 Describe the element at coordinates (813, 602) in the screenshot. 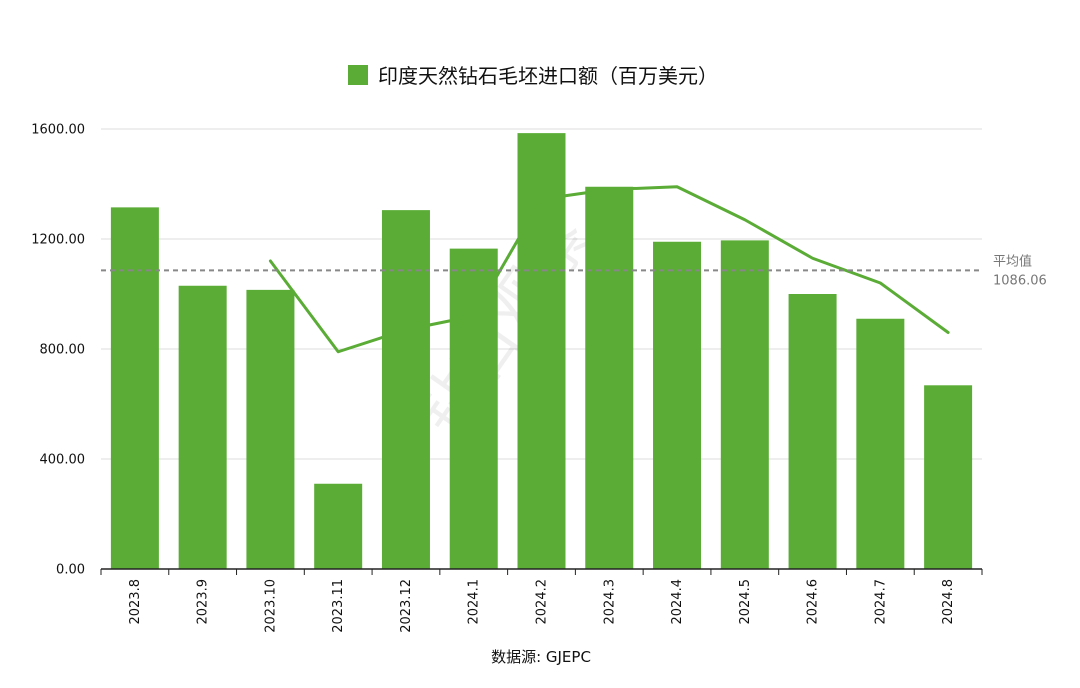

I see `x-tick-label: 2024.6` at that location.